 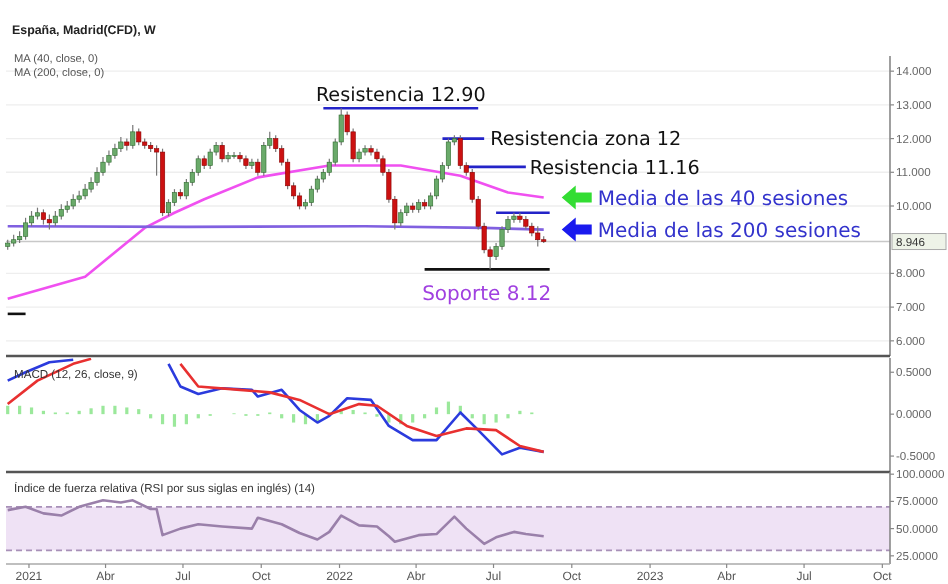 I want to click on annotation: Resistencia 12.90, so click(x=400, y=95).